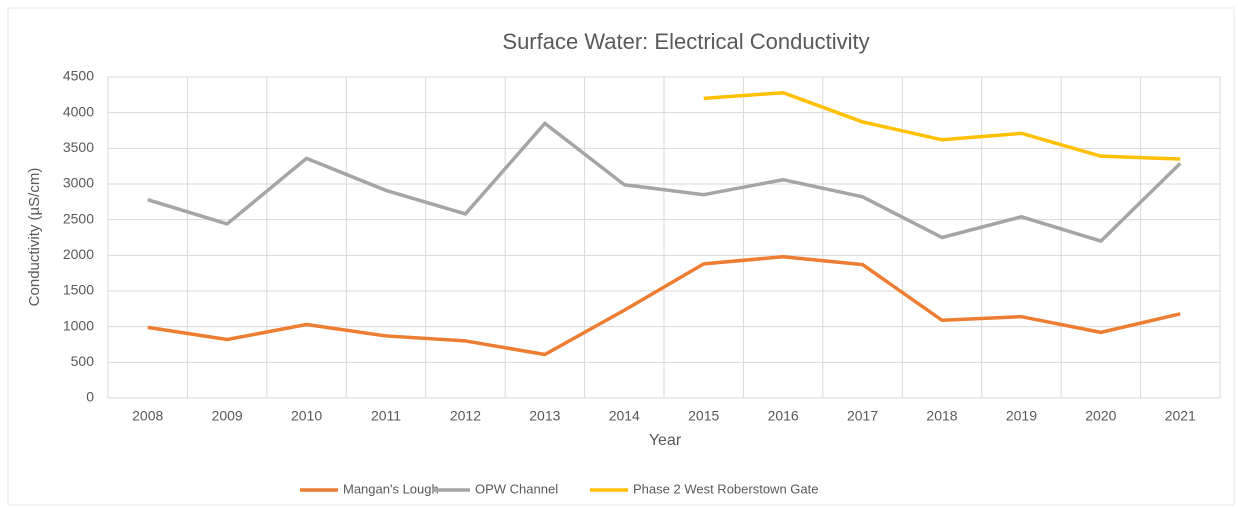  I want to click on x-tick-label: 2013, so click(544, 416).